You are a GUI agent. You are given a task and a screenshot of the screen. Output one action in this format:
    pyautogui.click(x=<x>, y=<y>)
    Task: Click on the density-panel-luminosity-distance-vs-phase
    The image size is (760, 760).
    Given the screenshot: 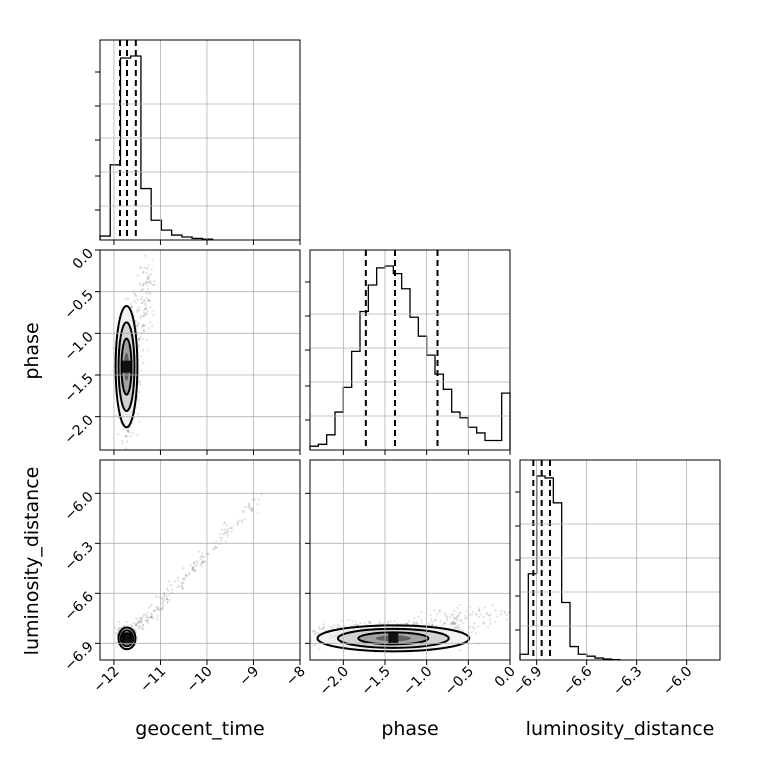 What is the action you would take?
    pyautogui.click(x=406, y=628)
    